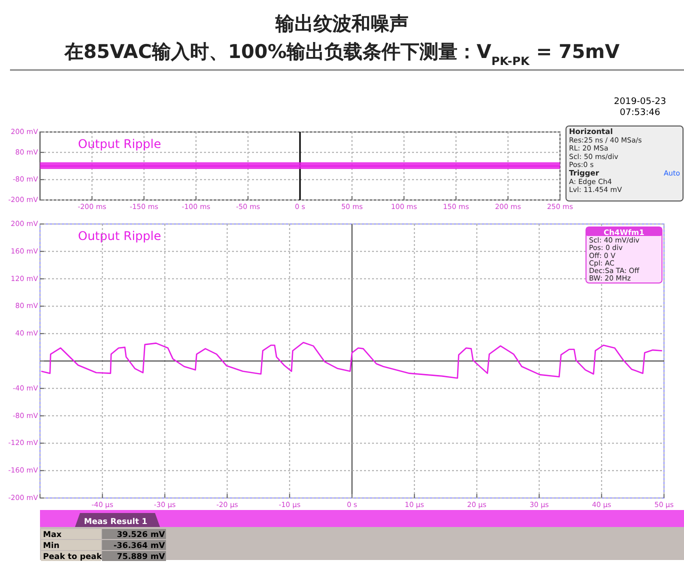 This screenshot has width=684, height=565. Describe the element at coordinates (120, 236) in the screenshot. I see `text: Output Ripple` at that location.